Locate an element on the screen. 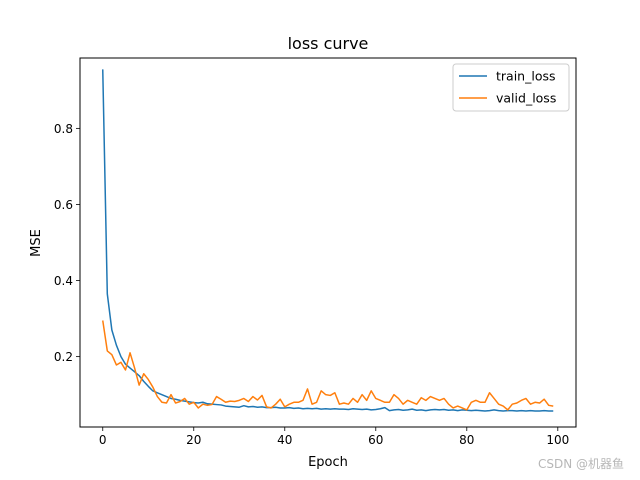 This screenshot has width=640, height=480. x-tick-label: 100 is located at coordinates (557, 440).